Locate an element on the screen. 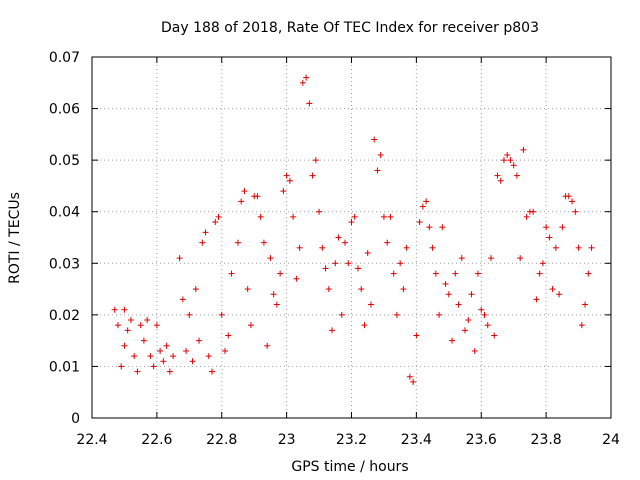 The height and width of the screenshot is (480, 640). y-tick-label: 0.02 is located at coordinates (64, 316).